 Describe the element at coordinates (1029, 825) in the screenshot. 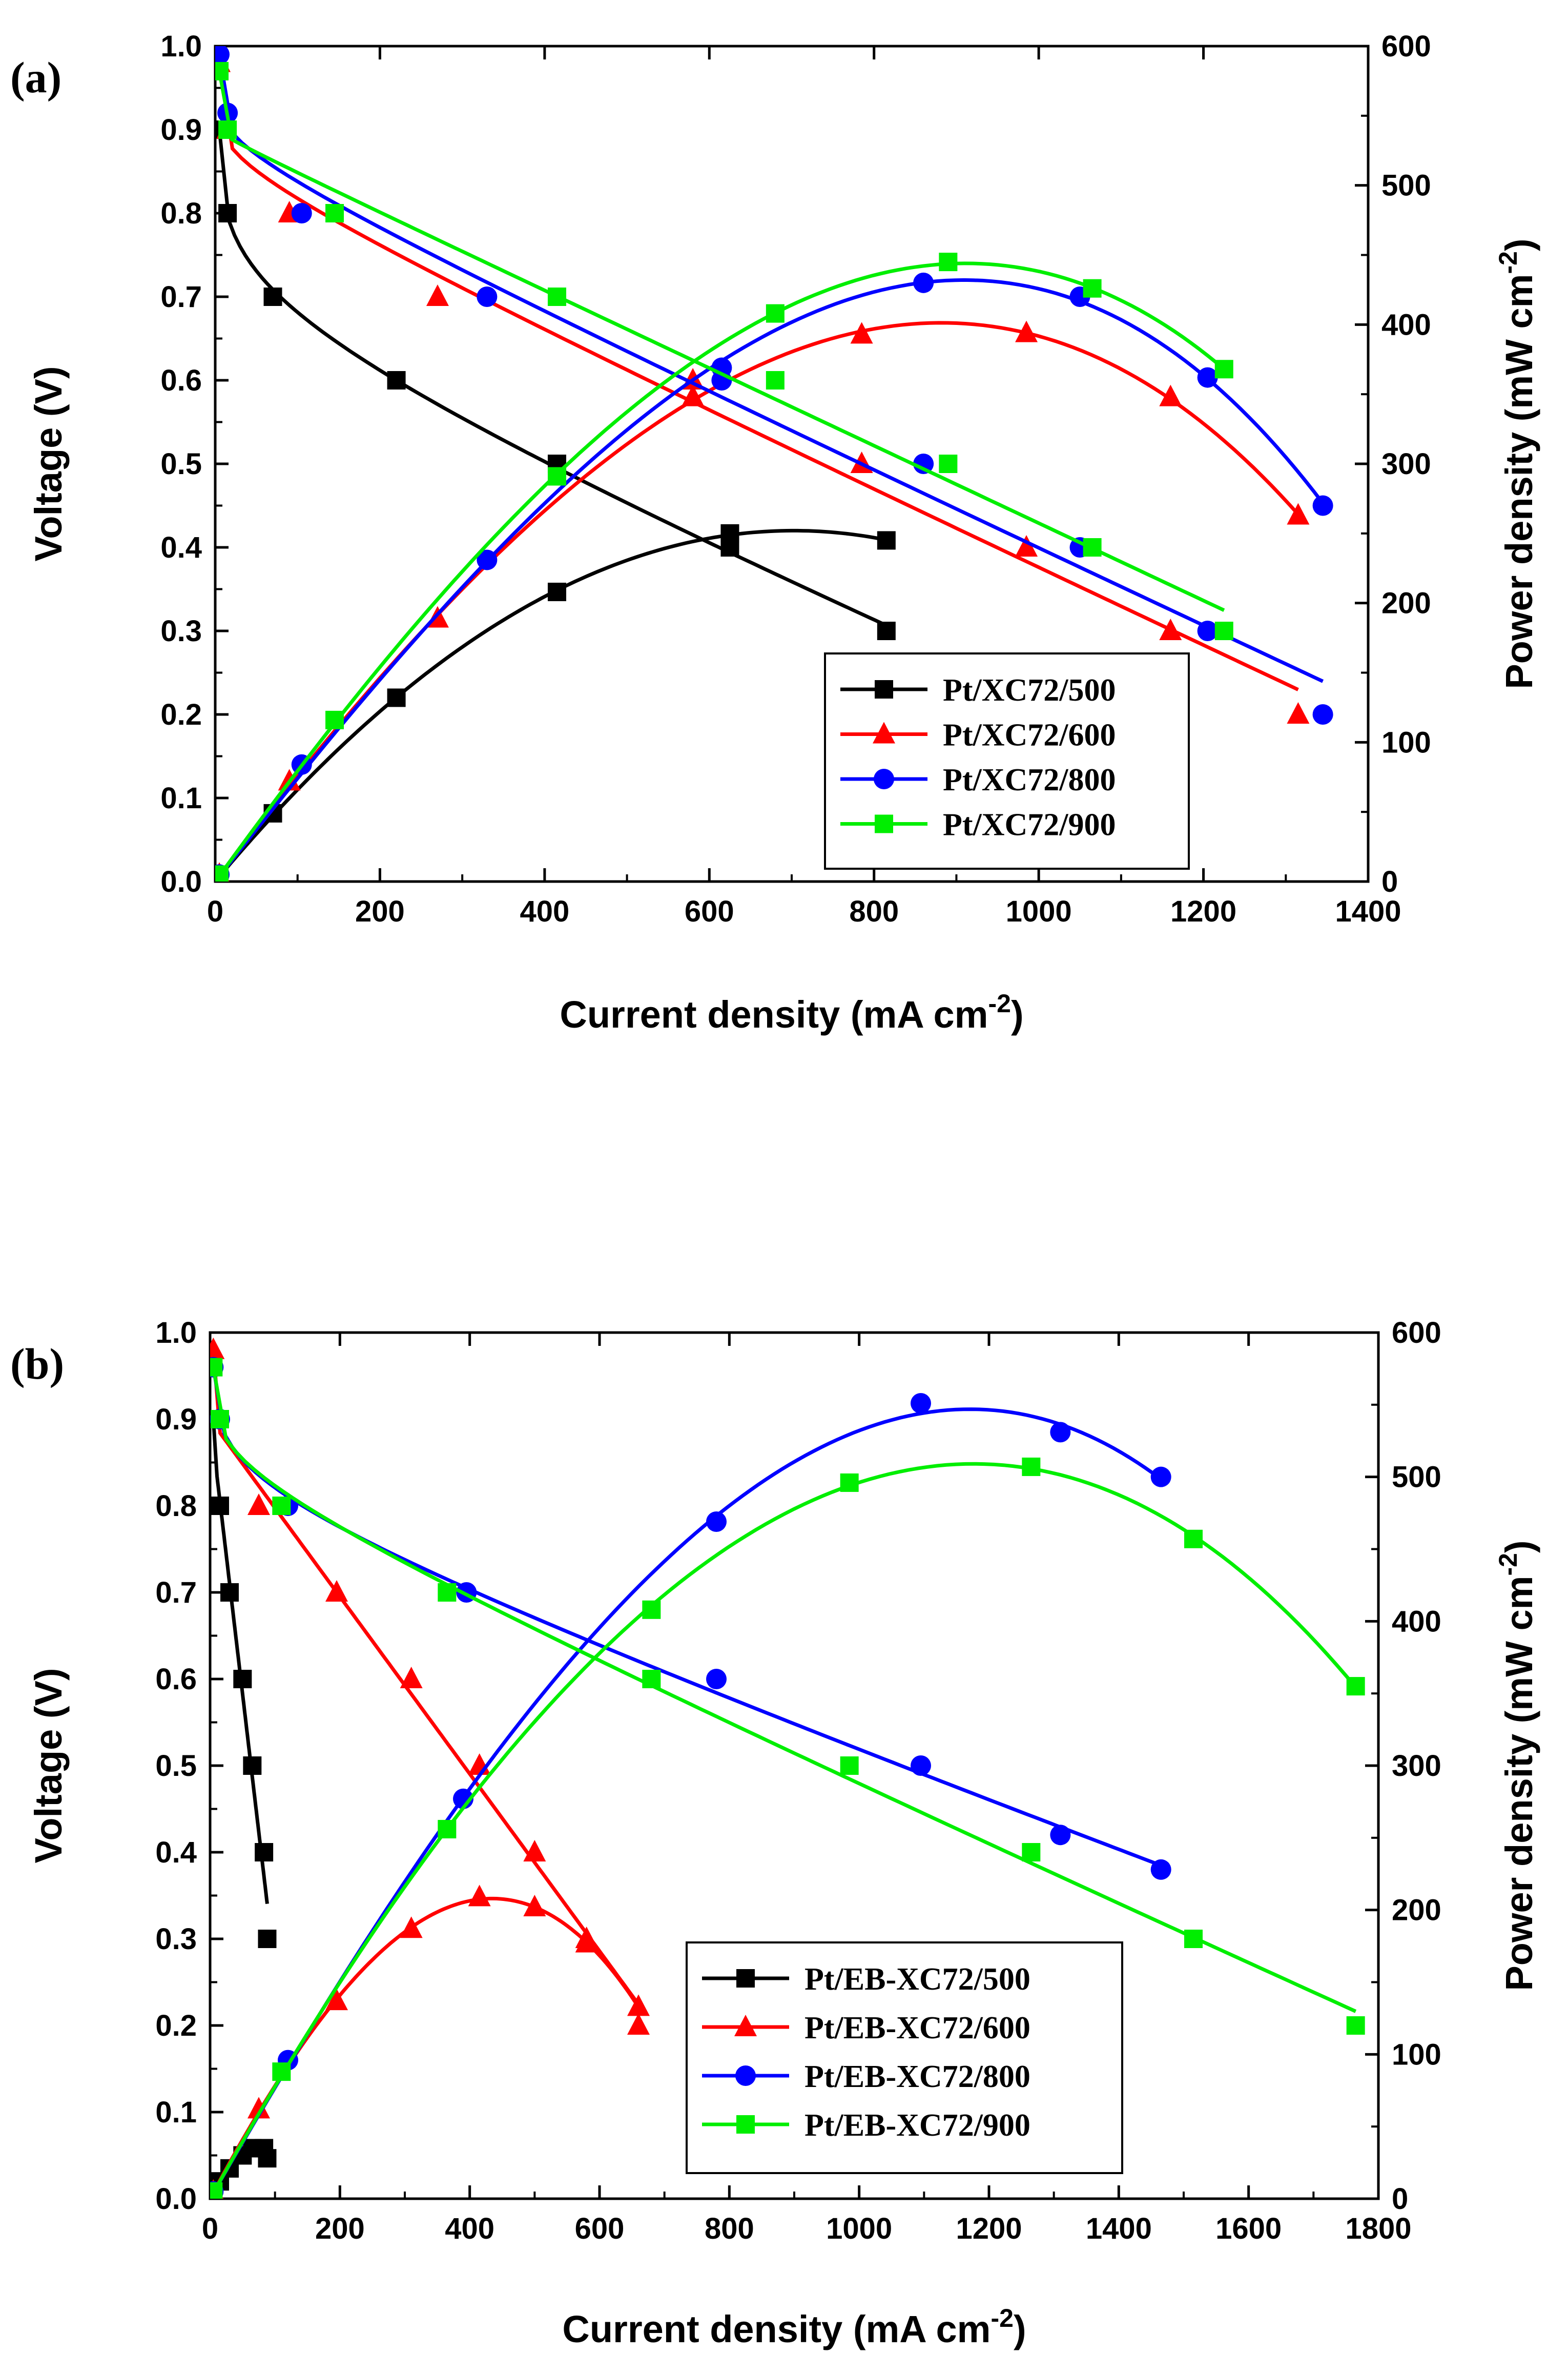

I see `legend-label: Pt/XC72/900` at that location.